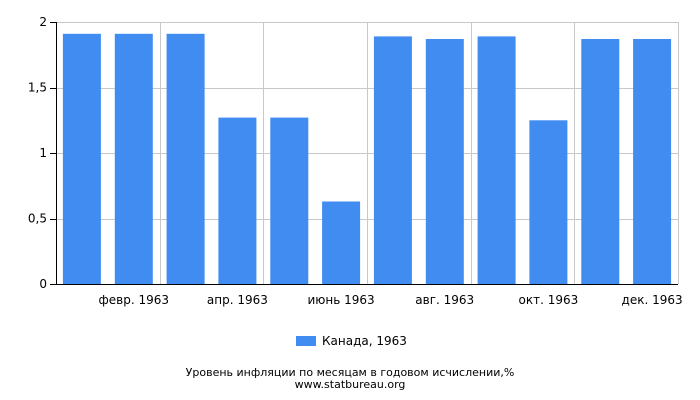 The image size is (700, 400). I want to click on source-url: www.statbureau.org, so click(350, 384).